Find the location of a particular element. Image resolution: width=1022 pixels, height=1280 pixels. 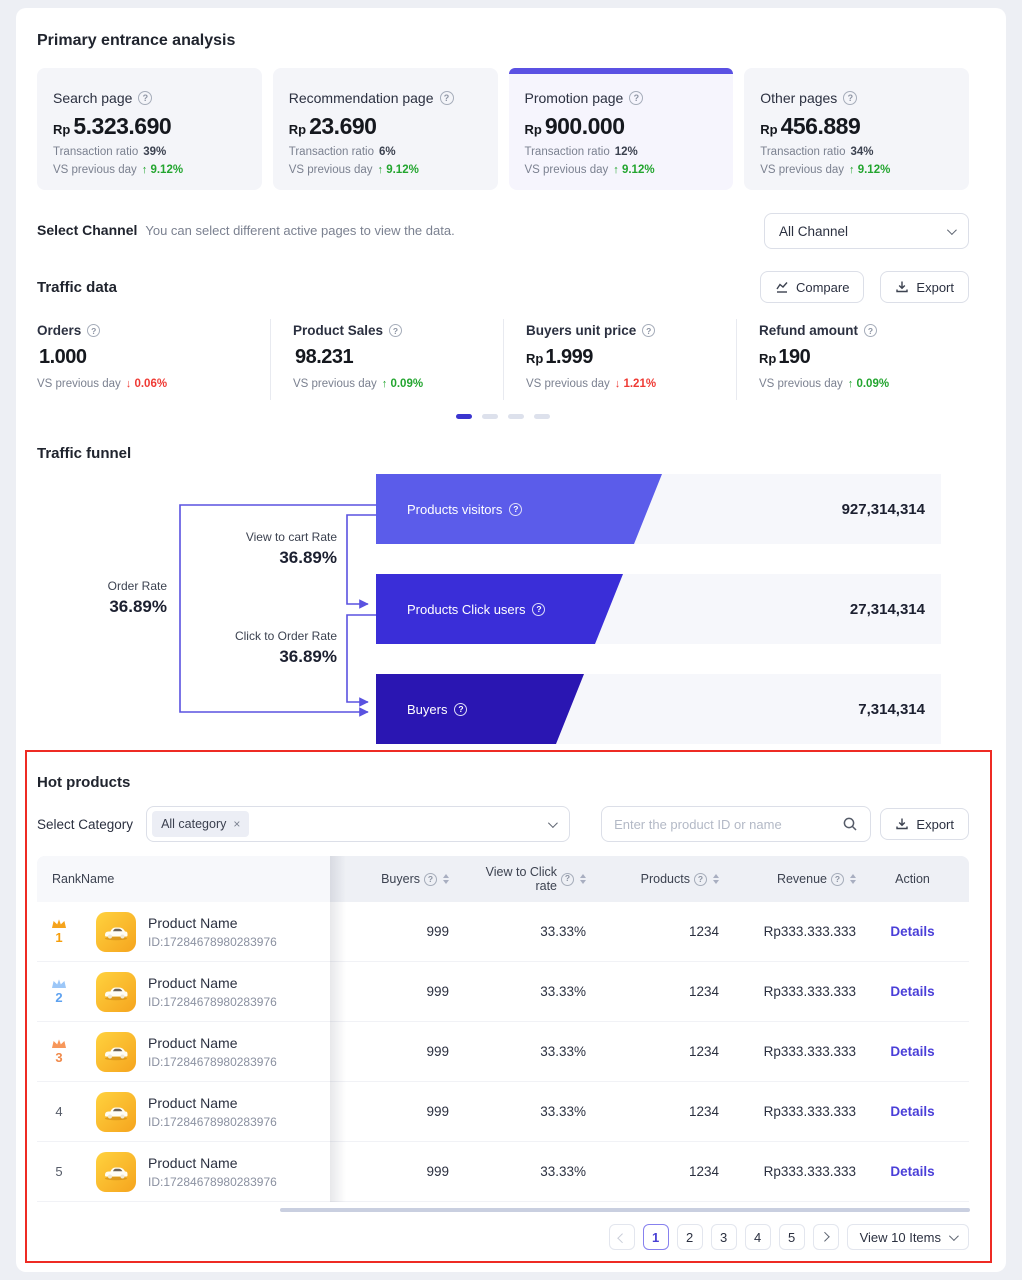

page-button-4: 4 is located at coordinates (757, 1237).